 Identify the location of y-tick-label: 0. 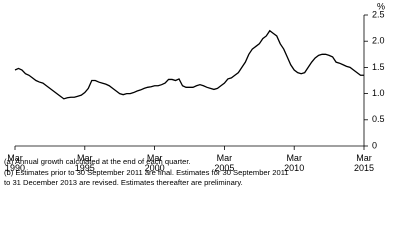
(374, 145).